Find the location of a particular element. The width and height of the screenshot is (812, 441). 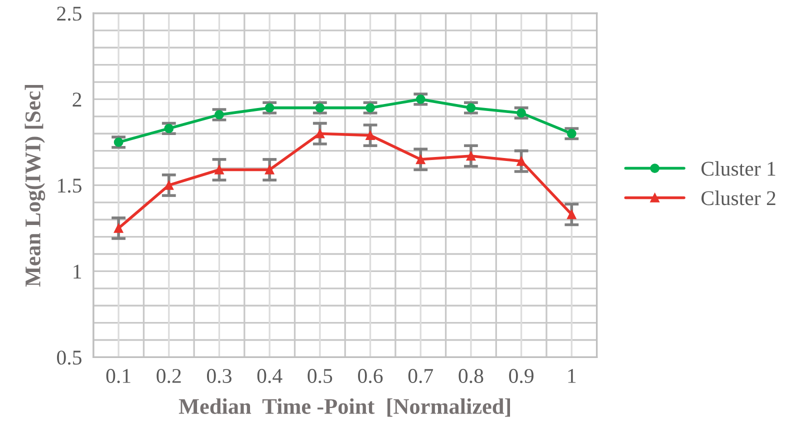

x-tick-label: 0.2 is located at coordinates (168, 376).